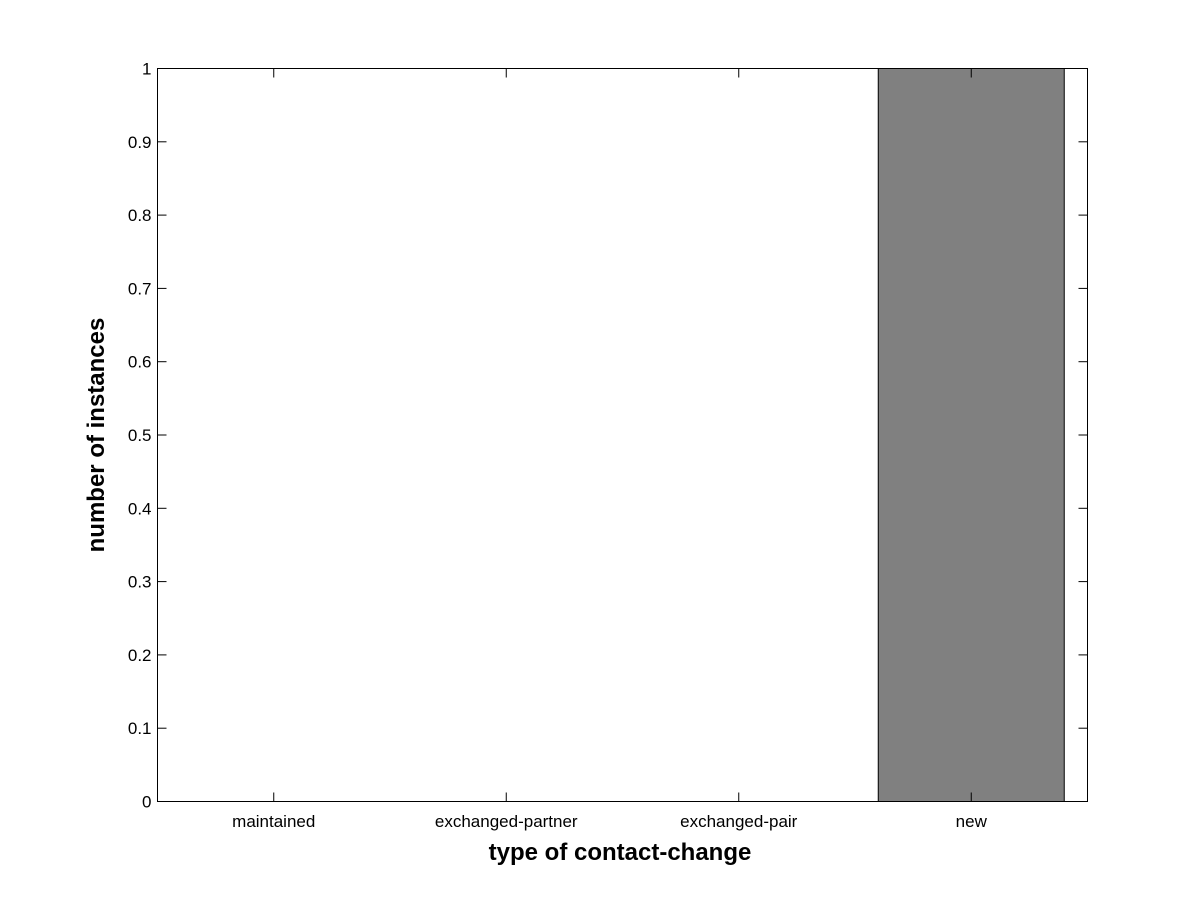 The width and height of the screenshot is (1201, 901). Describe the element at coordinates (140, 142) in the screenshot. I see `y-tick-label: 0.9` at that location.